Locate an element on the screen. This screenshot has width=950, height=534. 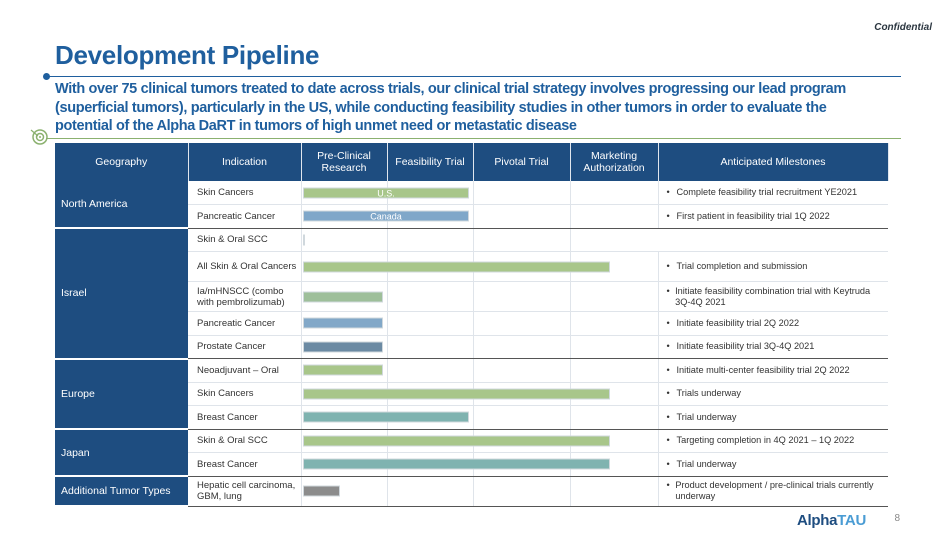
page-title: Development Pipeline is located at coordinates (187, 55).